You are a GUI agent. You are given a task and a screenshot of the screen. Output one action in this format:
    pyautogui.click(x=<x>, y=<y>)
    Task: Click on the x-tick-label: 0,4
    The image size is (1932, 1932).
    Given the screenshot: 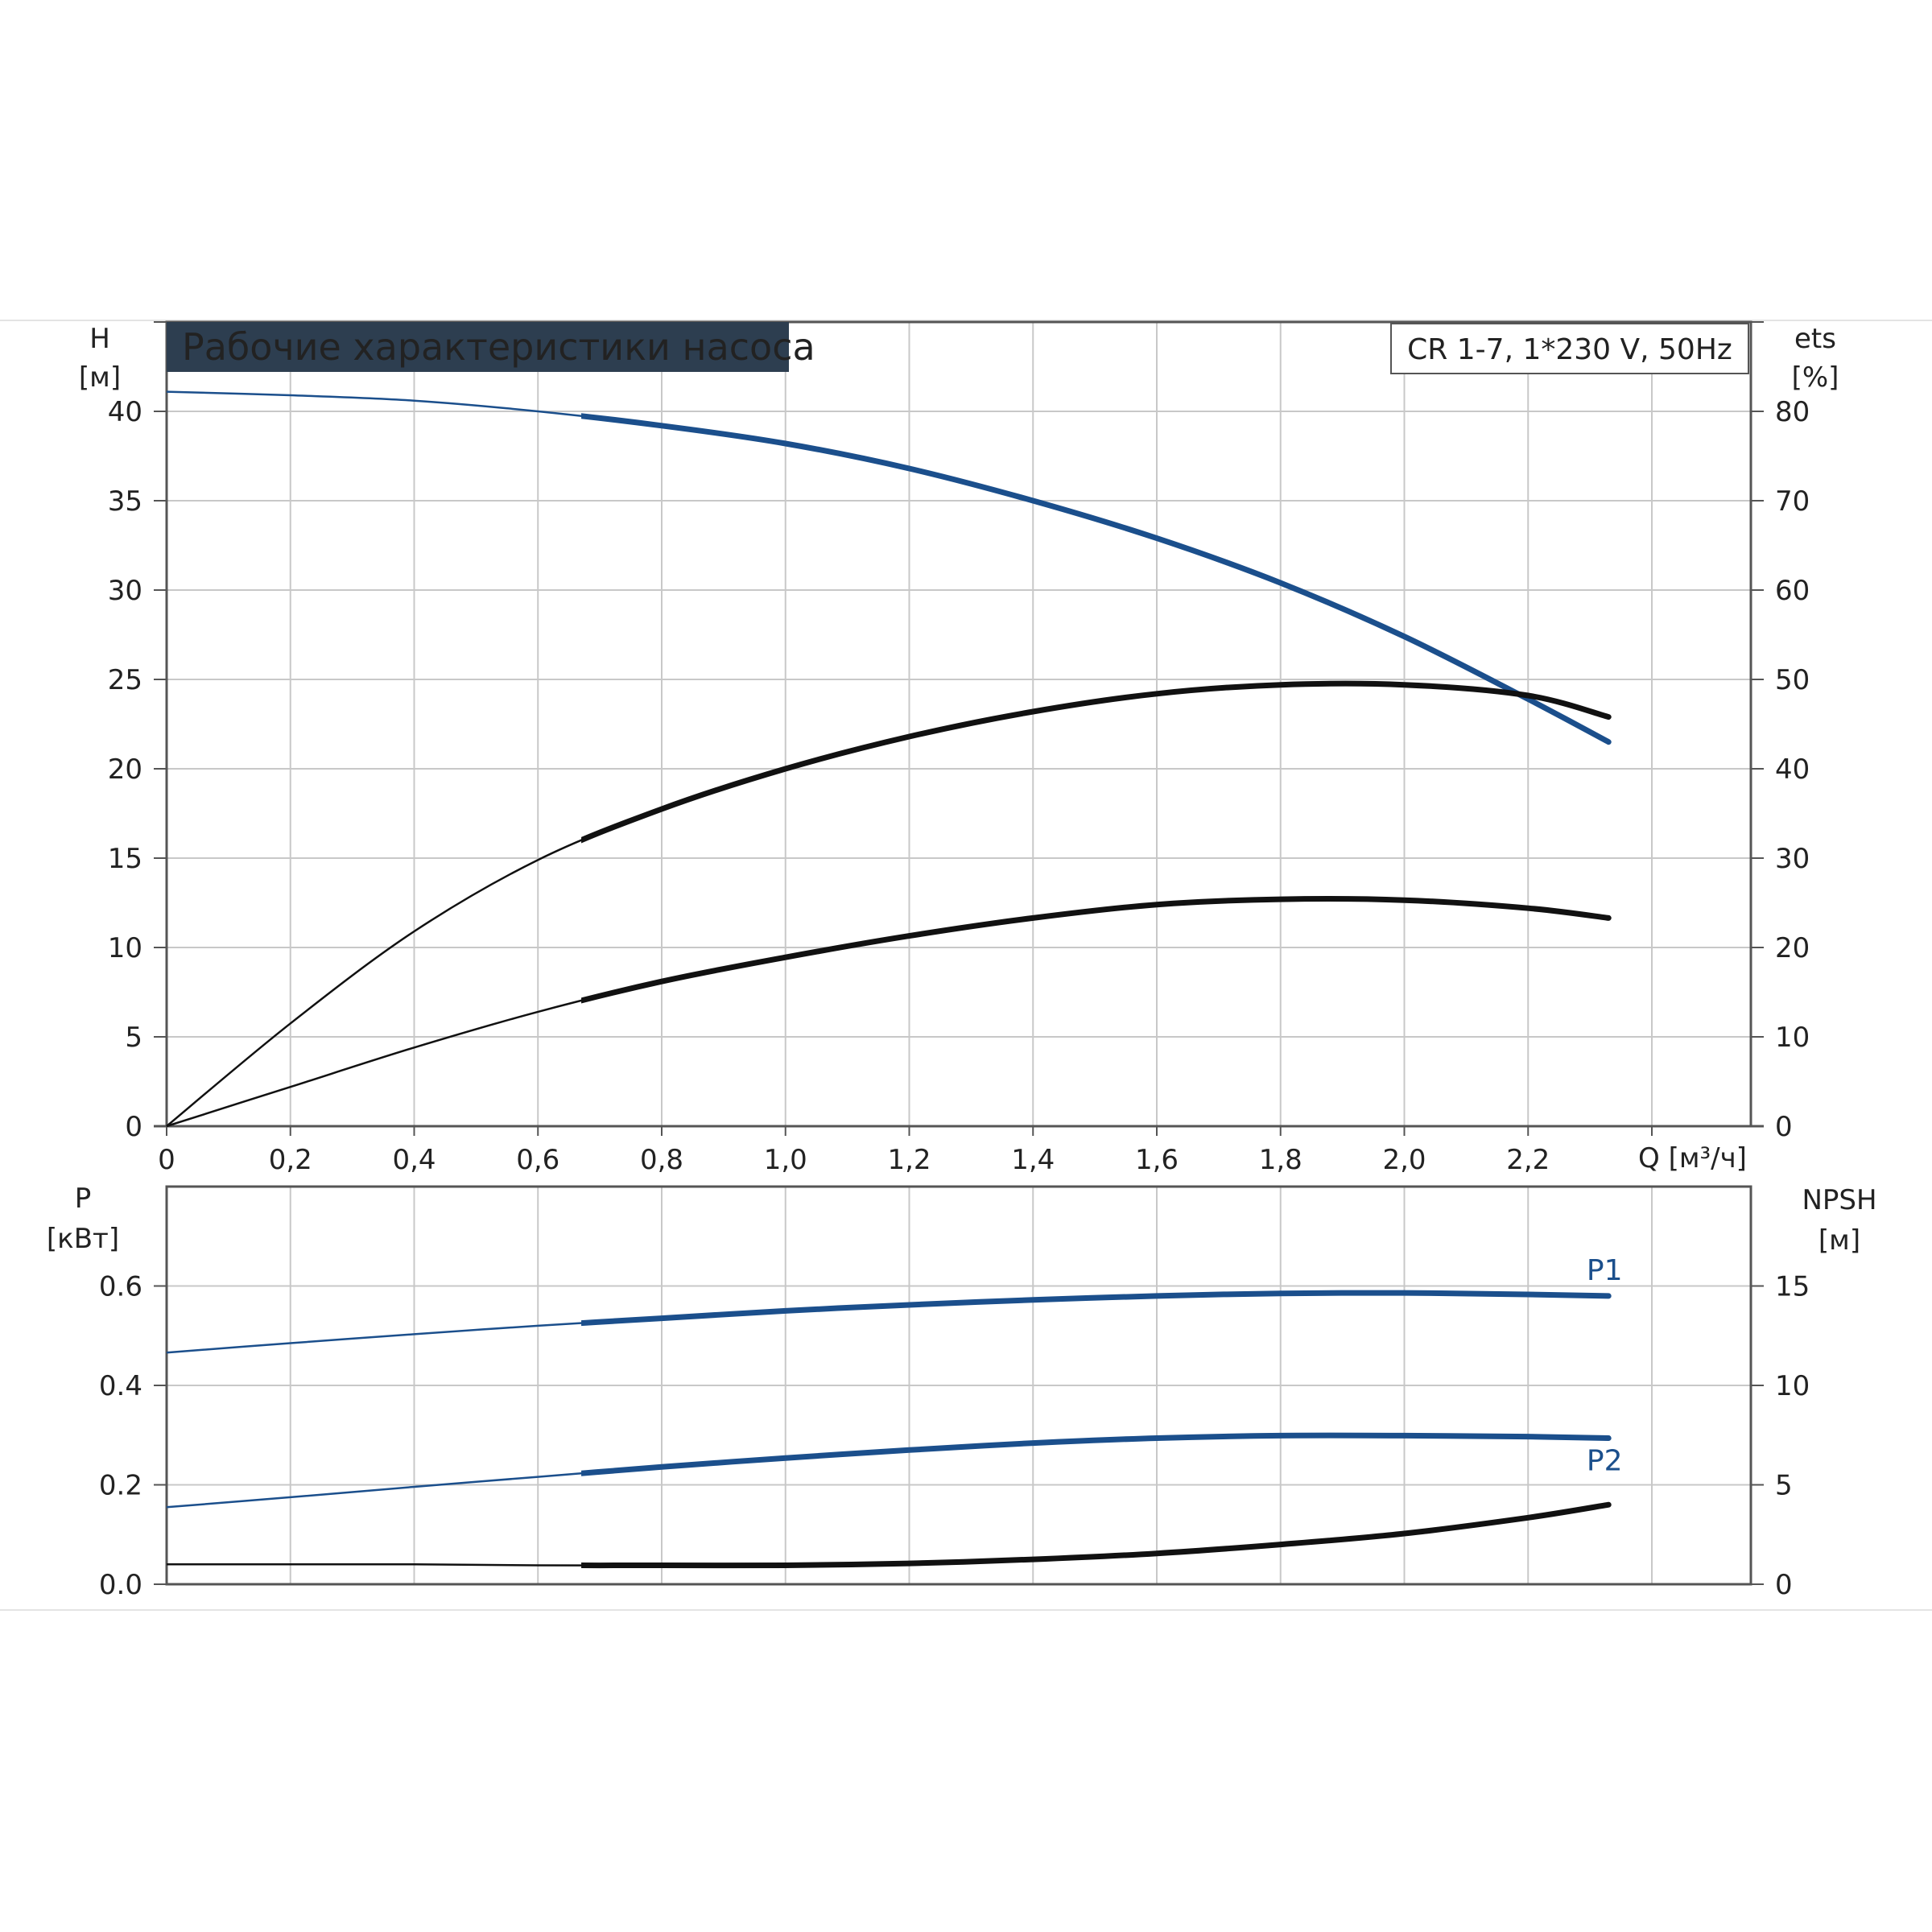 What is the action you would take?
    pyautogui.click(x=414, y=1160)
    